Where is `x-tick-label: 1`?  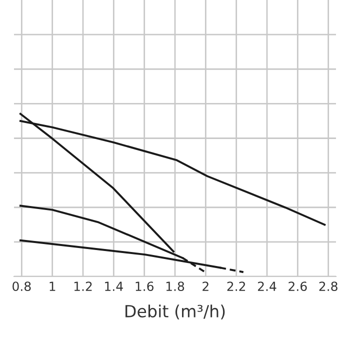
x-tick-label: 1 is located at coordinates (53, 286).